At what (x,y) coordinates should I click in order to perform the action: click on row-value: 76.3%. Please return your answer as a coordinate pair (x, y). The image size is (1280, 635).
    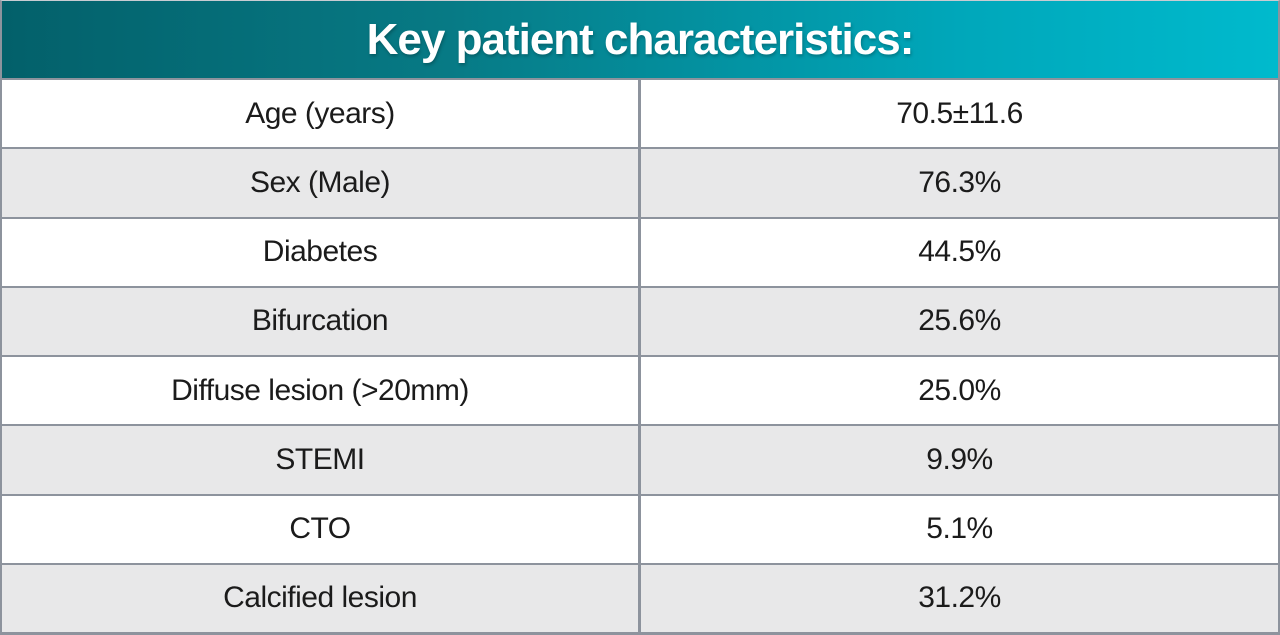
    Looking at the image, I should click on (959, 182).